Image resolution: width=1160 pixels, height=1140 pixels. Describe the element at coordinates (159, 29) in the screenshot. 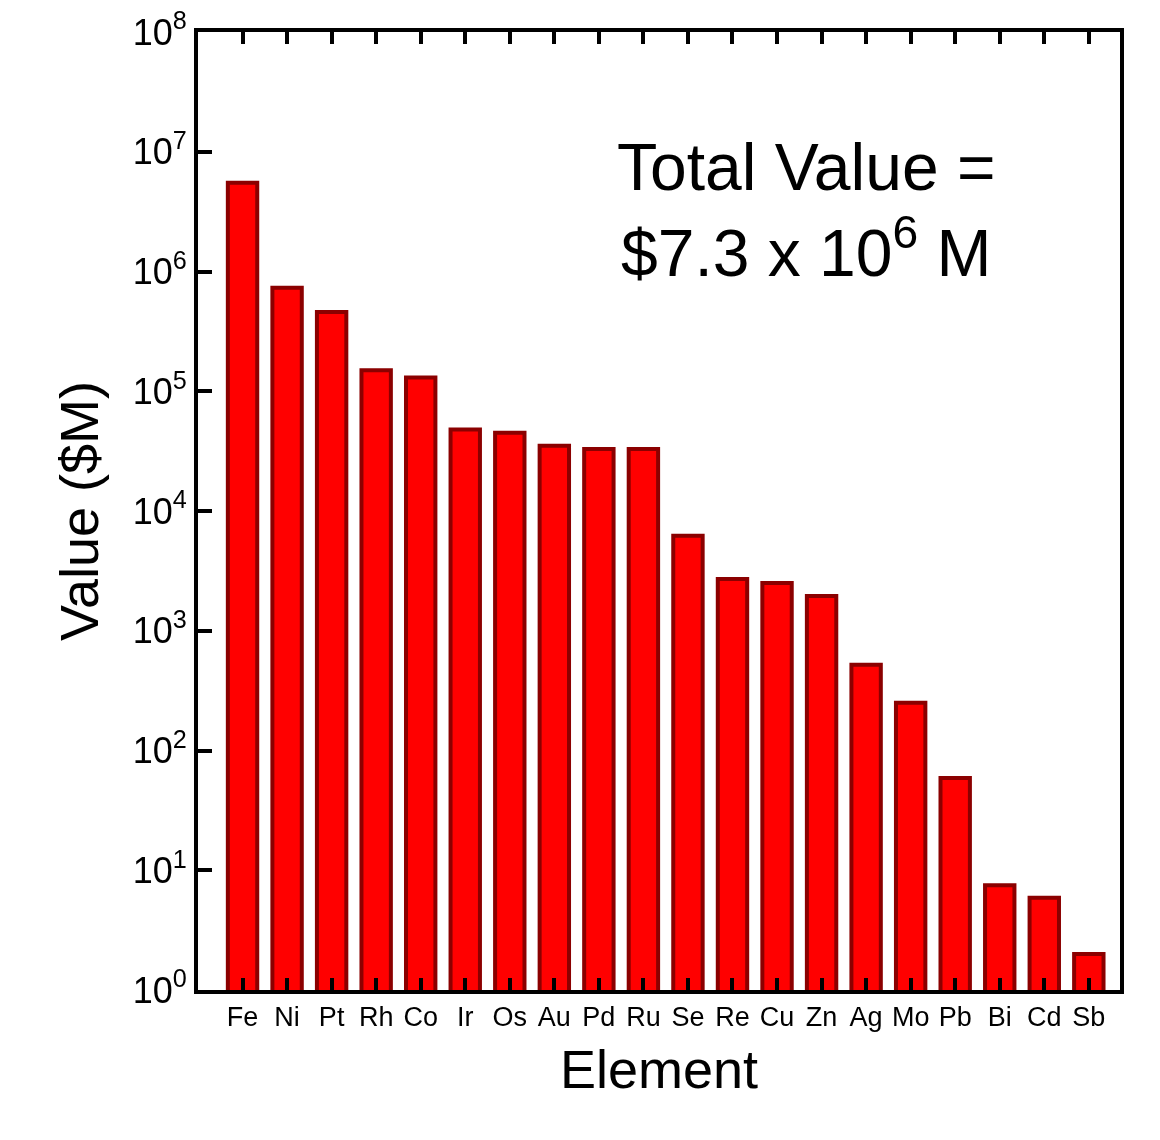

I see `y-tick-label: 10$^{8}$` at that location.